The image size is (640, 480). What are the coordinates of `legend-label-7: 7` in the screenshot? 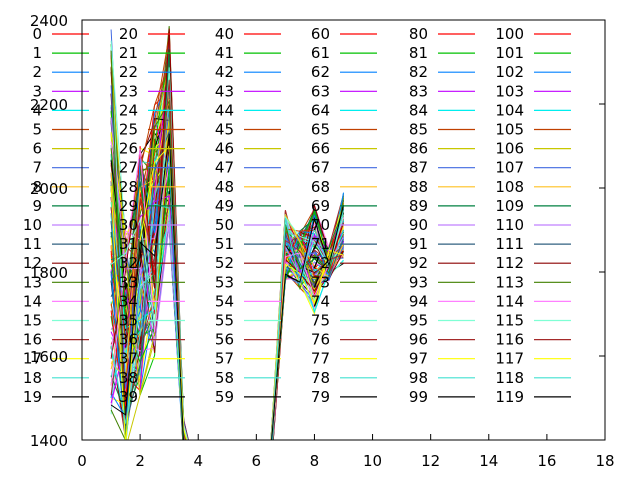 It's located at (37, 168).